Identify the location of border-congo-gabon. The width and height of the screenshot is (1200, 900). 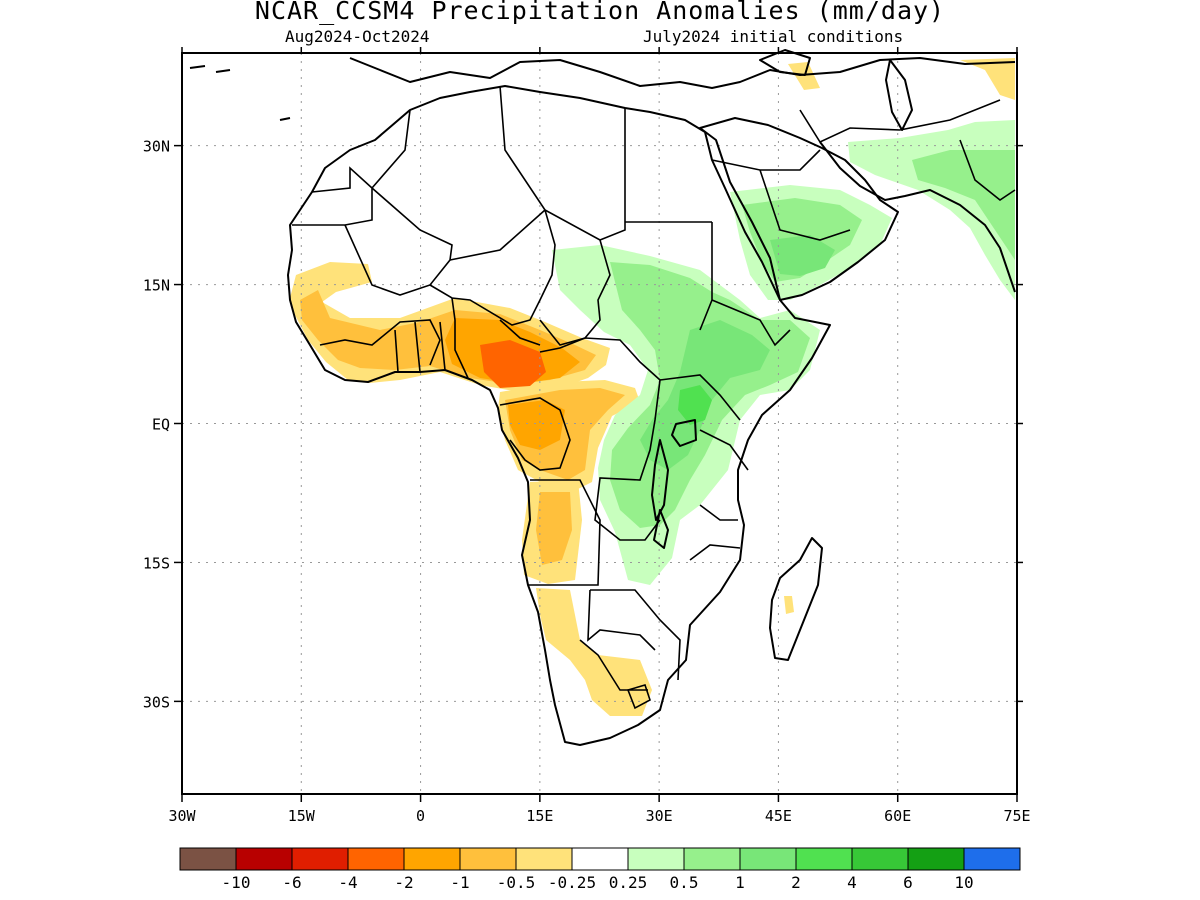
(535, 434).